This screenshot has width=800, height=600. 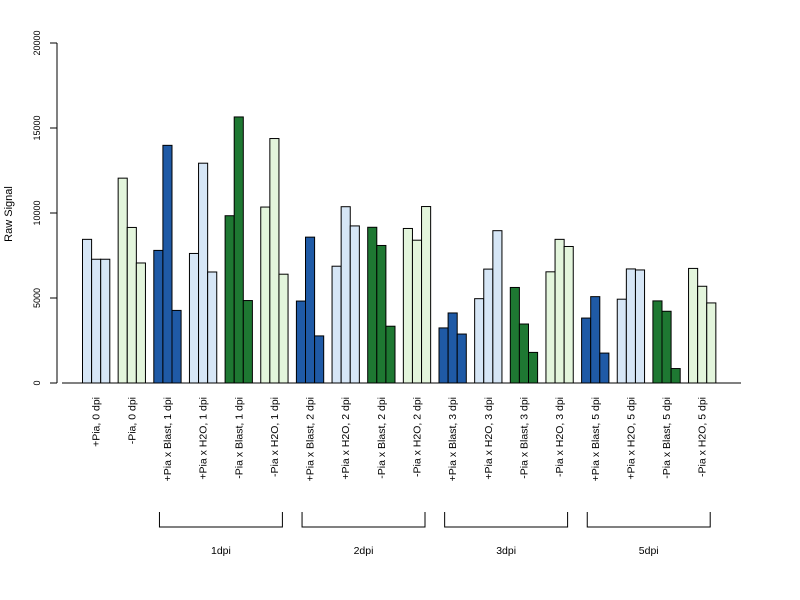 I want to click on group-brackets: 1dpi 2dpi 3dpi 5dpi, so click(x=434, y=534).